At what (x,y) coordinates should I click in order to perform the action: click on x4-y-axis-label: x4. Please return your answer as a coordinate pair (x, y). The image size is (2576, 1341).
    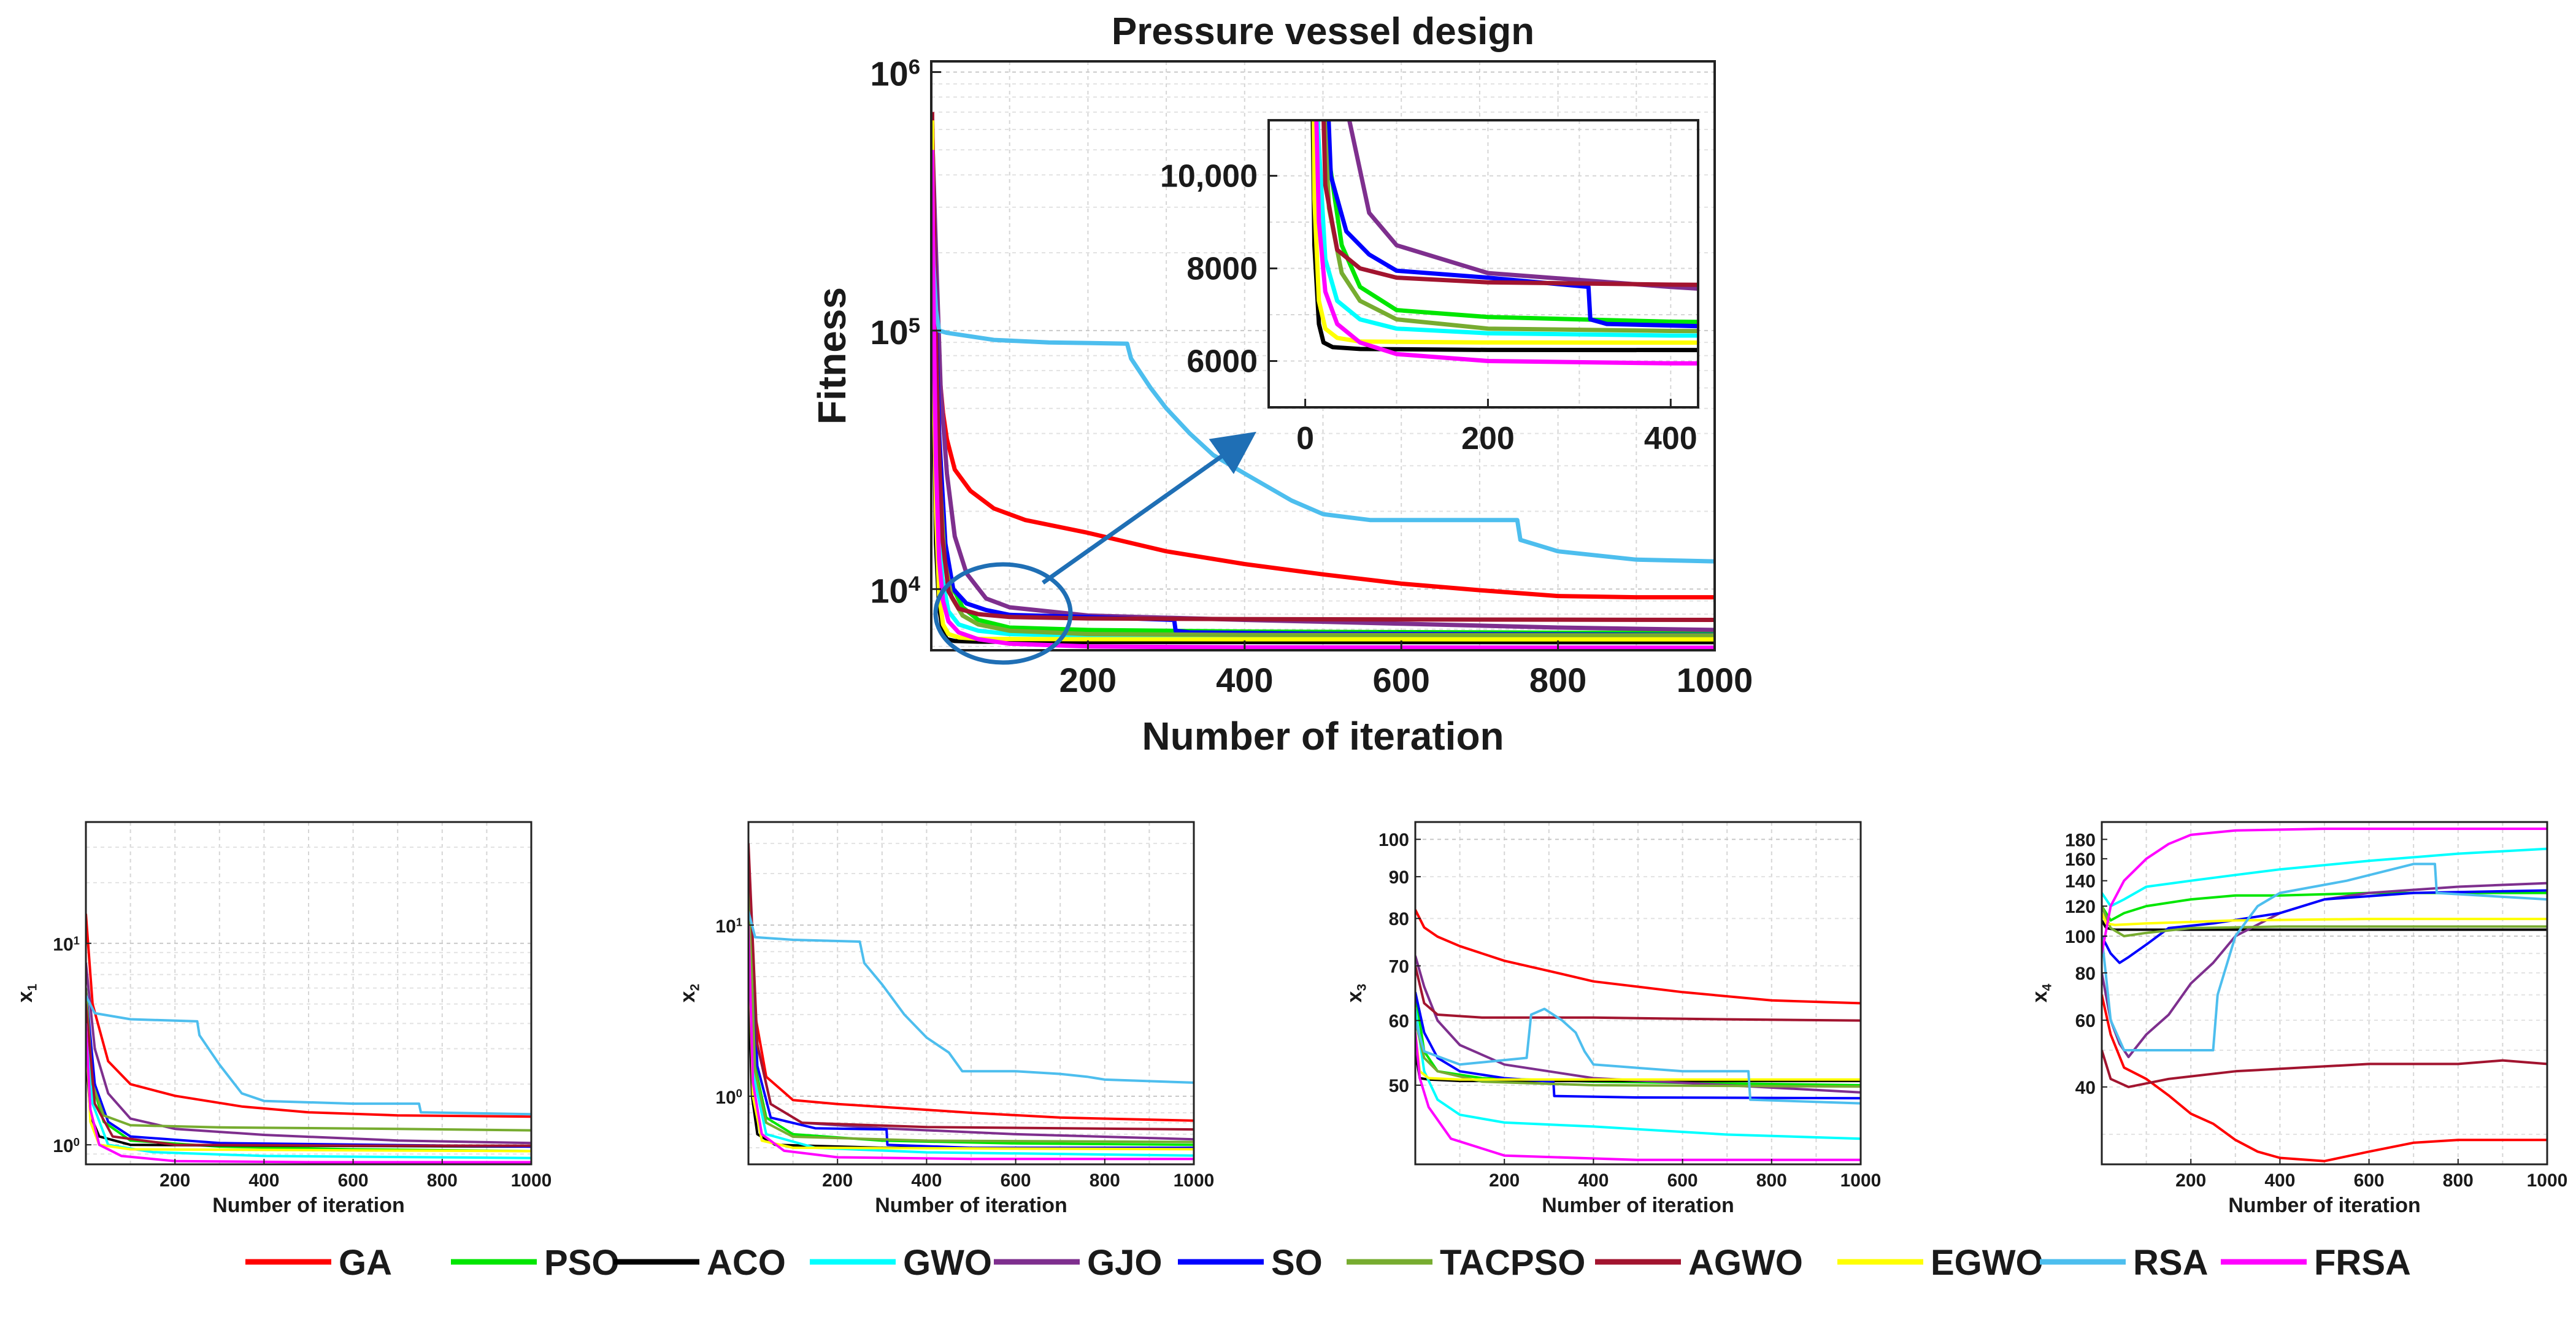
    Looking at the image, I should click on (2041, 992).